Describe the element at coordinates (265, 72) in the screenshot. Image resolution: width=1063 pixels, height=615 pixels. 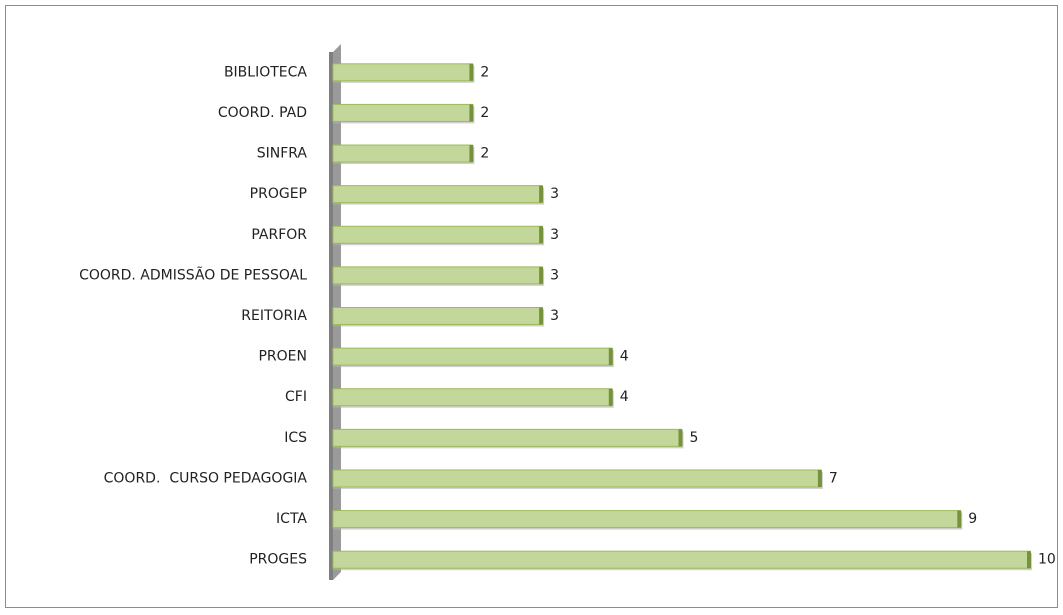
I see `y-tick-label: BIBLIOTECA` at that location.